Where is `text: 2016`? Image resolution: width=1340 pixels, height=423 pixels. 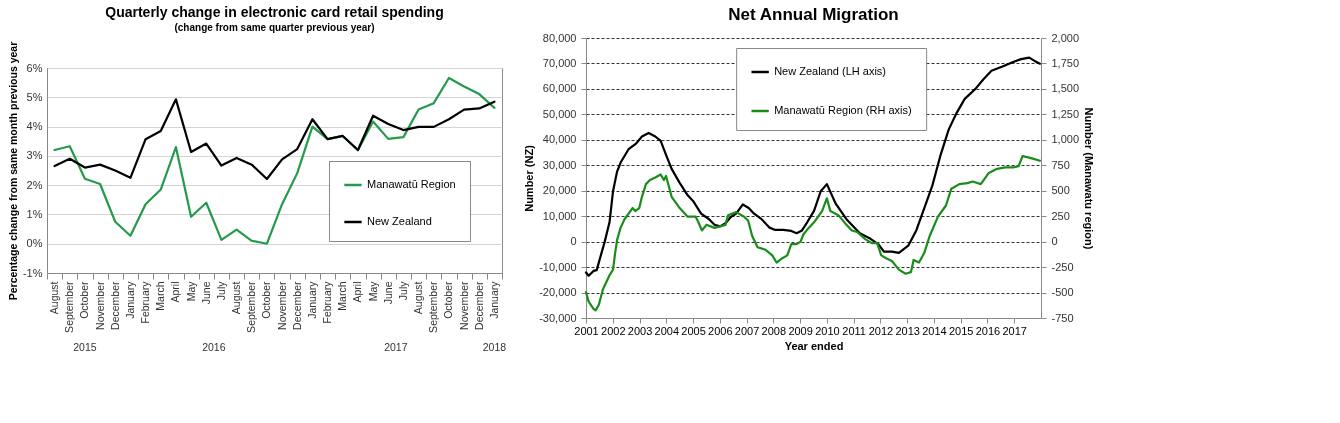 text: 2016 is located at coordinates (214, 347).